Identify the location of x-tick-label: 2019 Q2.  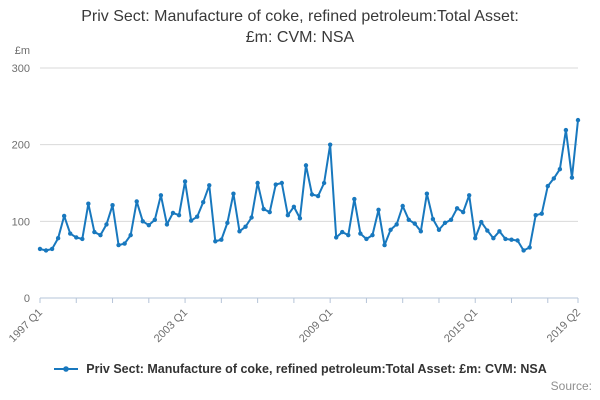
(564, 326).